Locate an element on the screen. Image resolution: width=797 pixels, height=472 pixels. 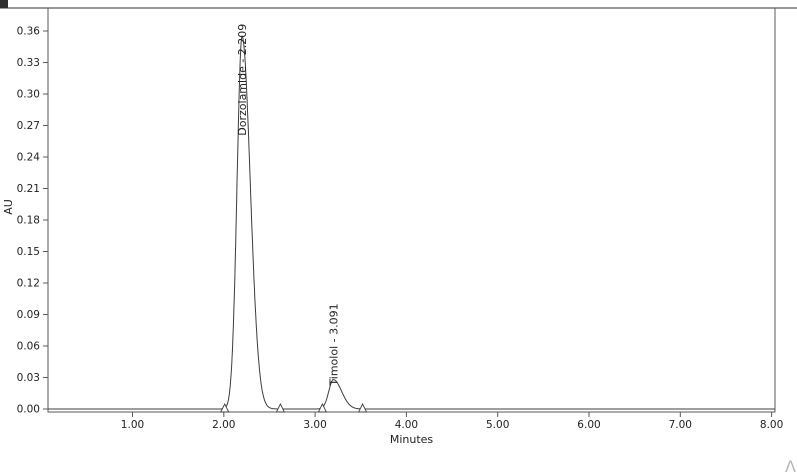
svg-text: 0.06 is located at coordinates (29, 347).